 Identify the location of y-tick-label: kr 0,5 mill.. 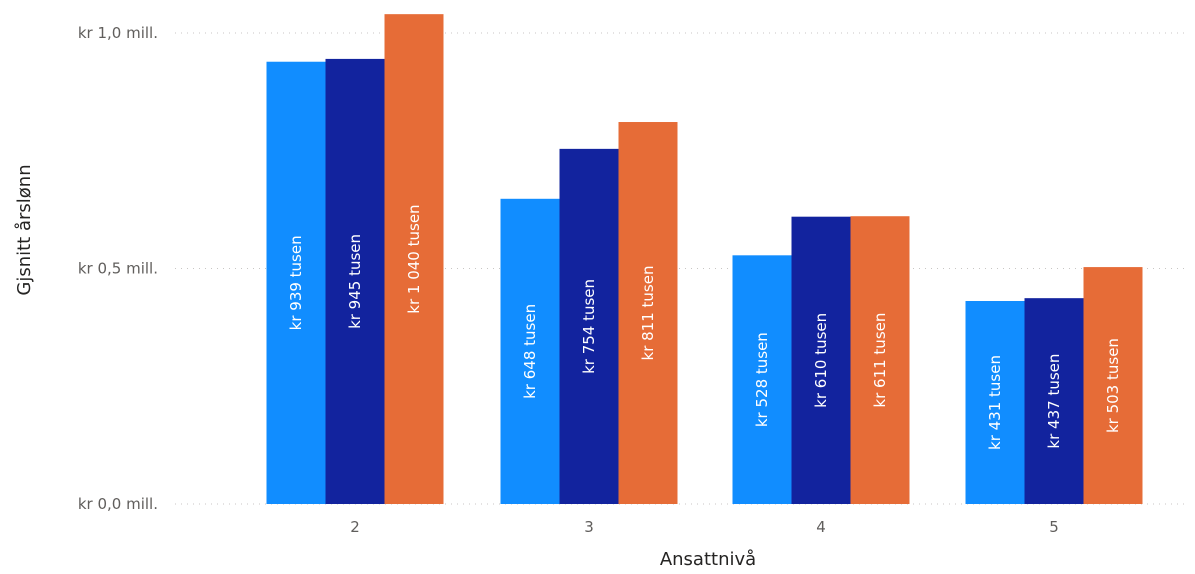
(118, 269).